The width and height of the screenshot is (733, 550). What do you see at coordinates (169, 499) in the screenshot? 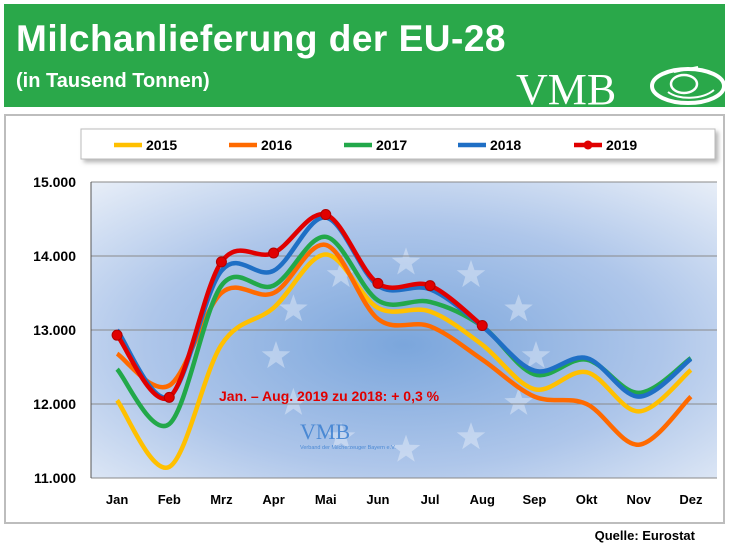
I see `x-tick-label: Feb` at bounding box center [169, 499].